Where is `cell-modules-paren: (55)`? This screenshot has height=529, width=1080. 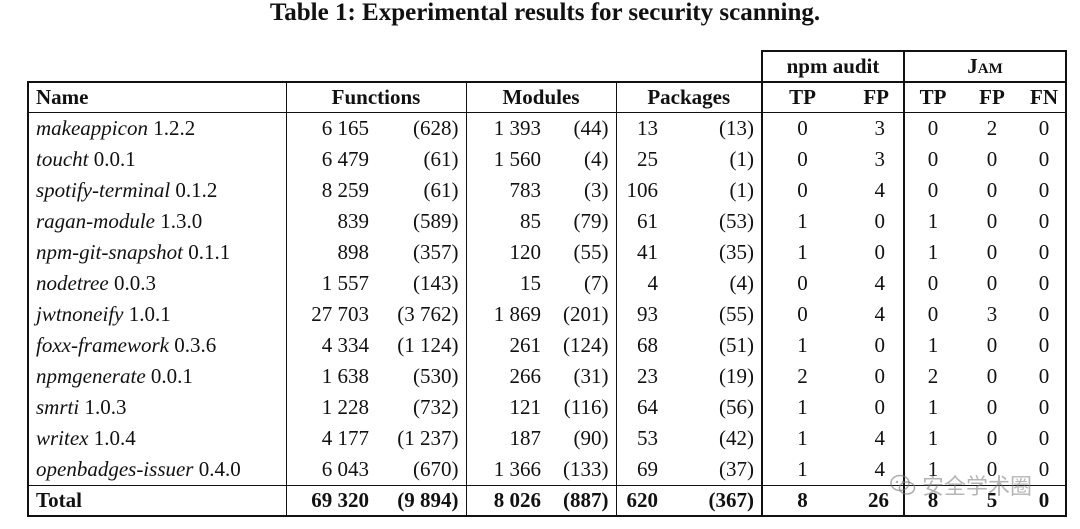 cell-modules-paren: (55) is located at coordinates (591, 252).